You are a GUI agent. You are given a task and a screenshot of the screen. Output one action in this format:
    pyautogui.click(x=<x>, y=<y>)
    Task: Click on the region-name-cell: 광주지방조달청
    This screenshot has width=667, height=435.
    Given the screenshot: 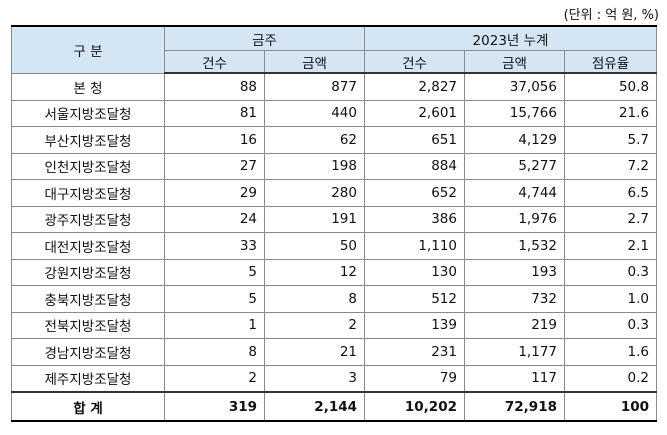 What is the action you would take?
    pyautogui.click(x=88, y=219)
    